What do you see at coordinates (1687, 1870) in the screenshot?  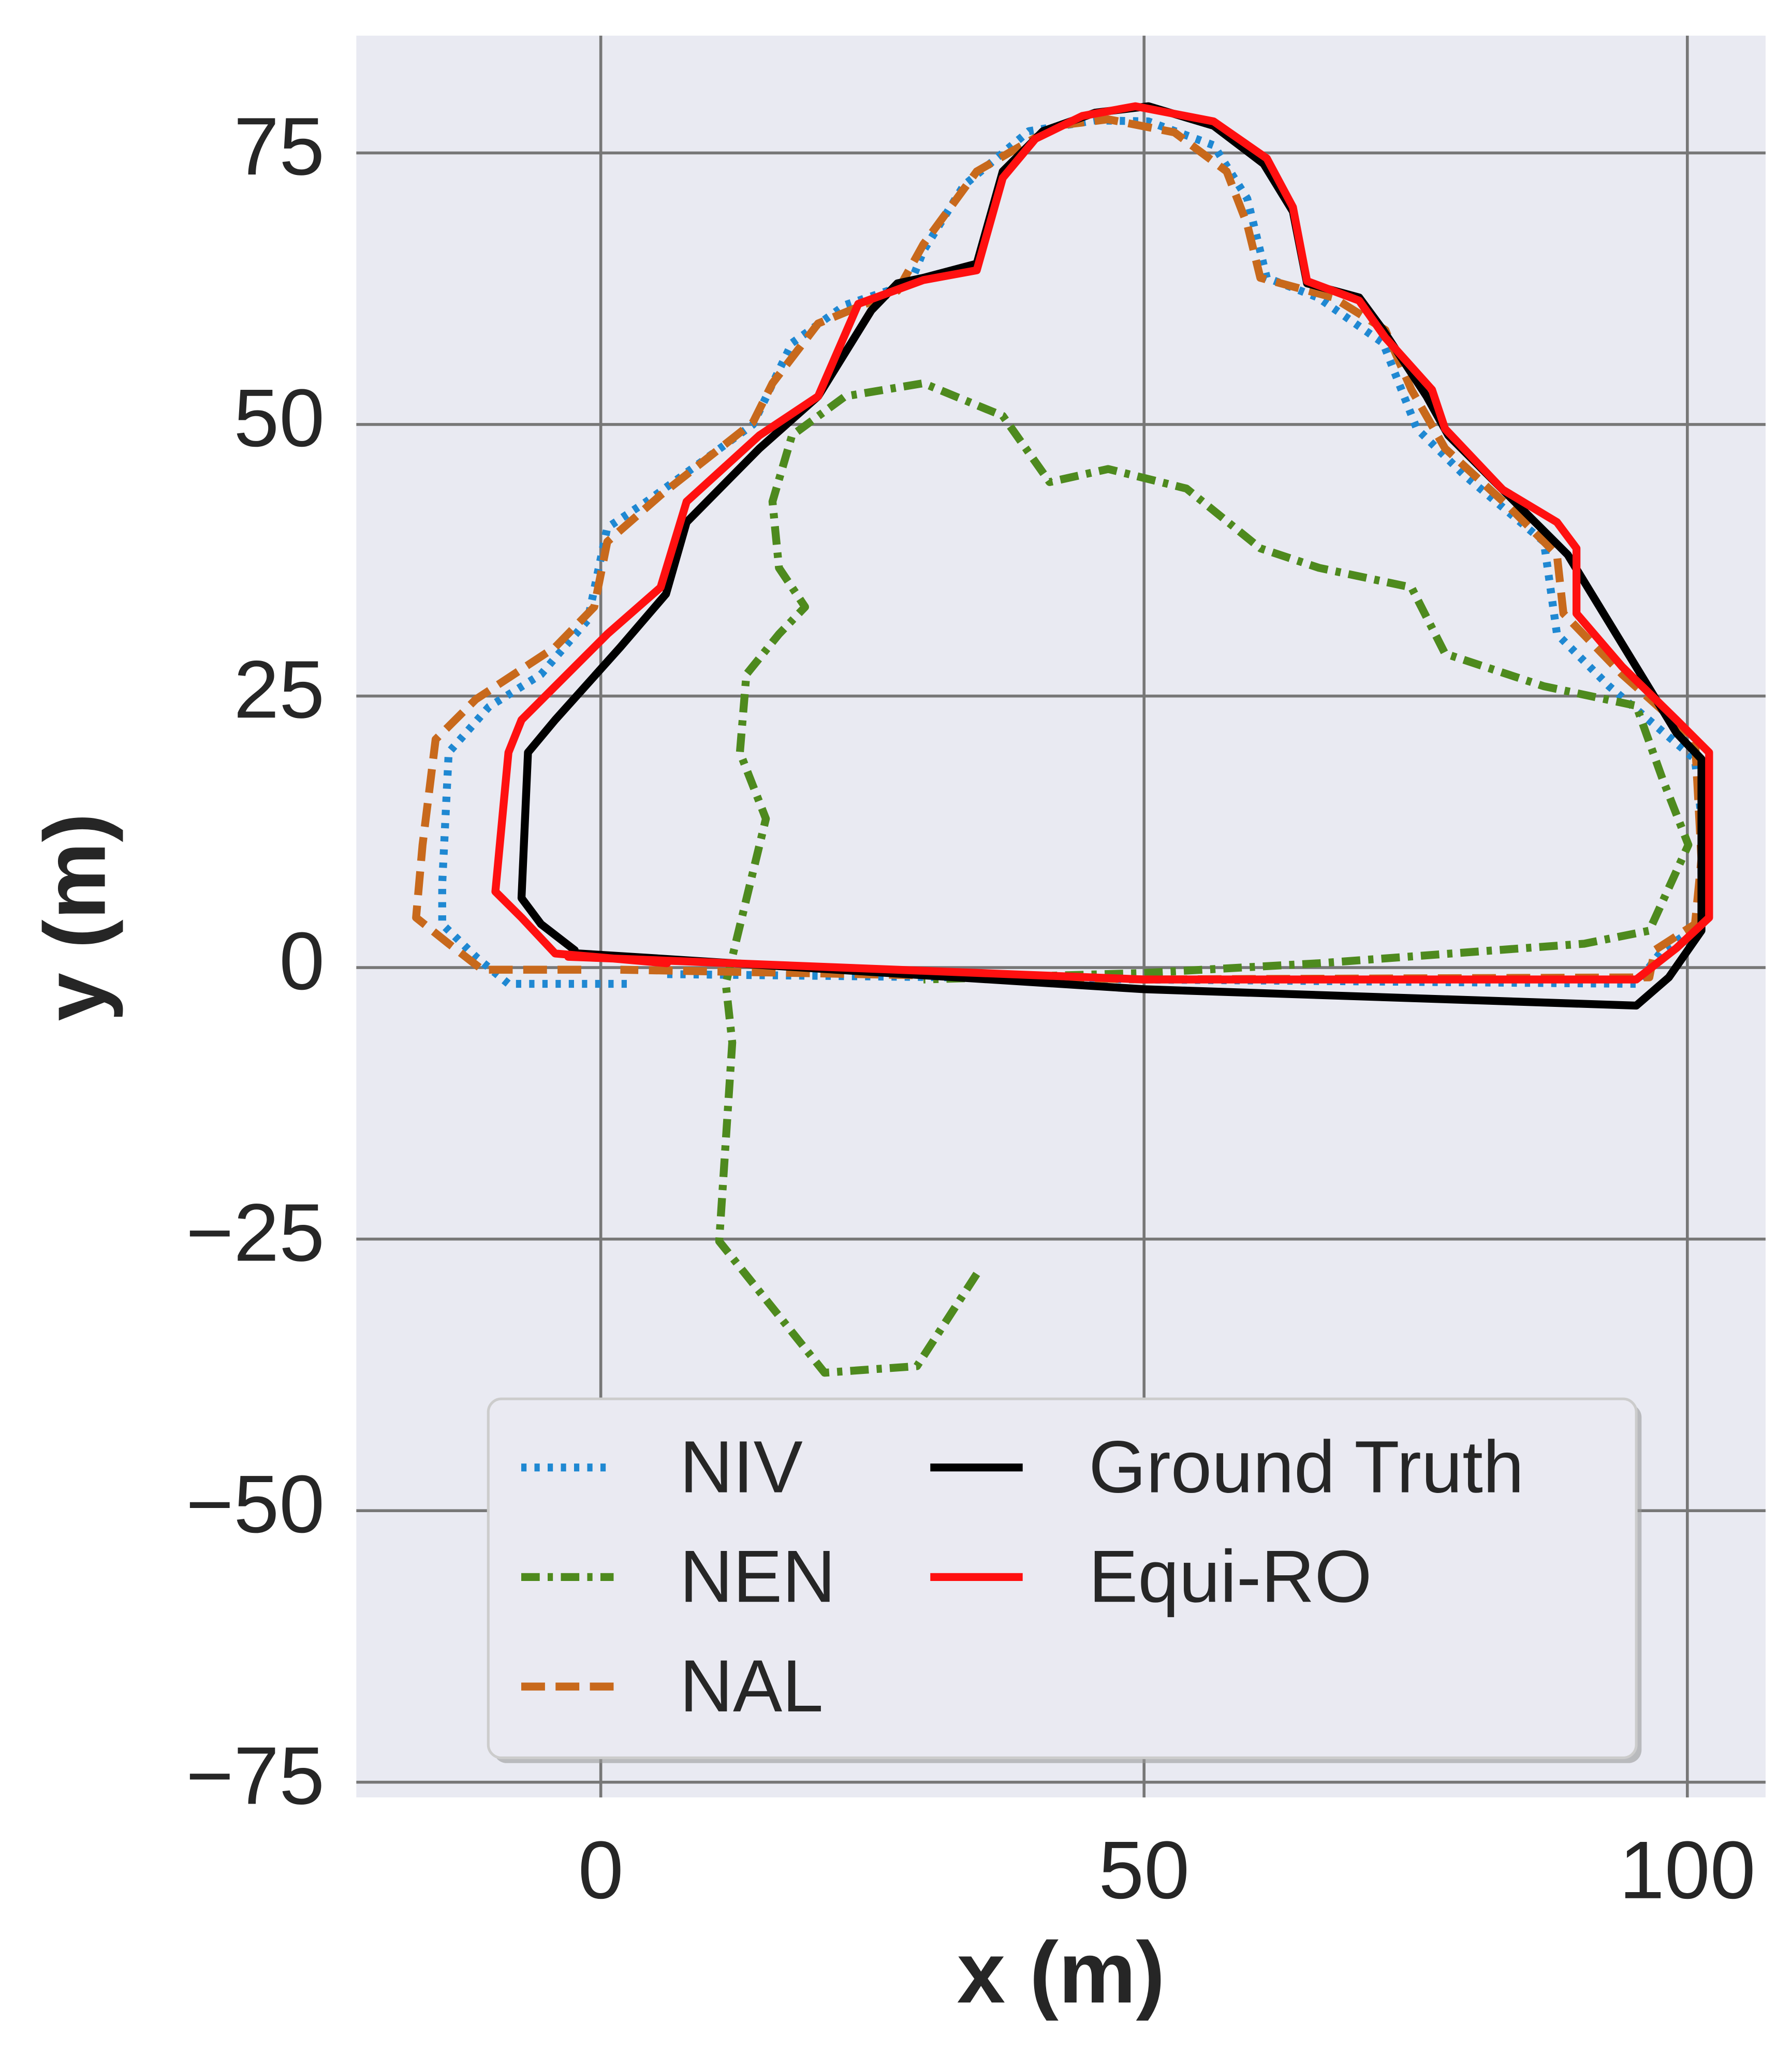 I see `x-tick-label: 100` at bounding box center [1687, 1870].